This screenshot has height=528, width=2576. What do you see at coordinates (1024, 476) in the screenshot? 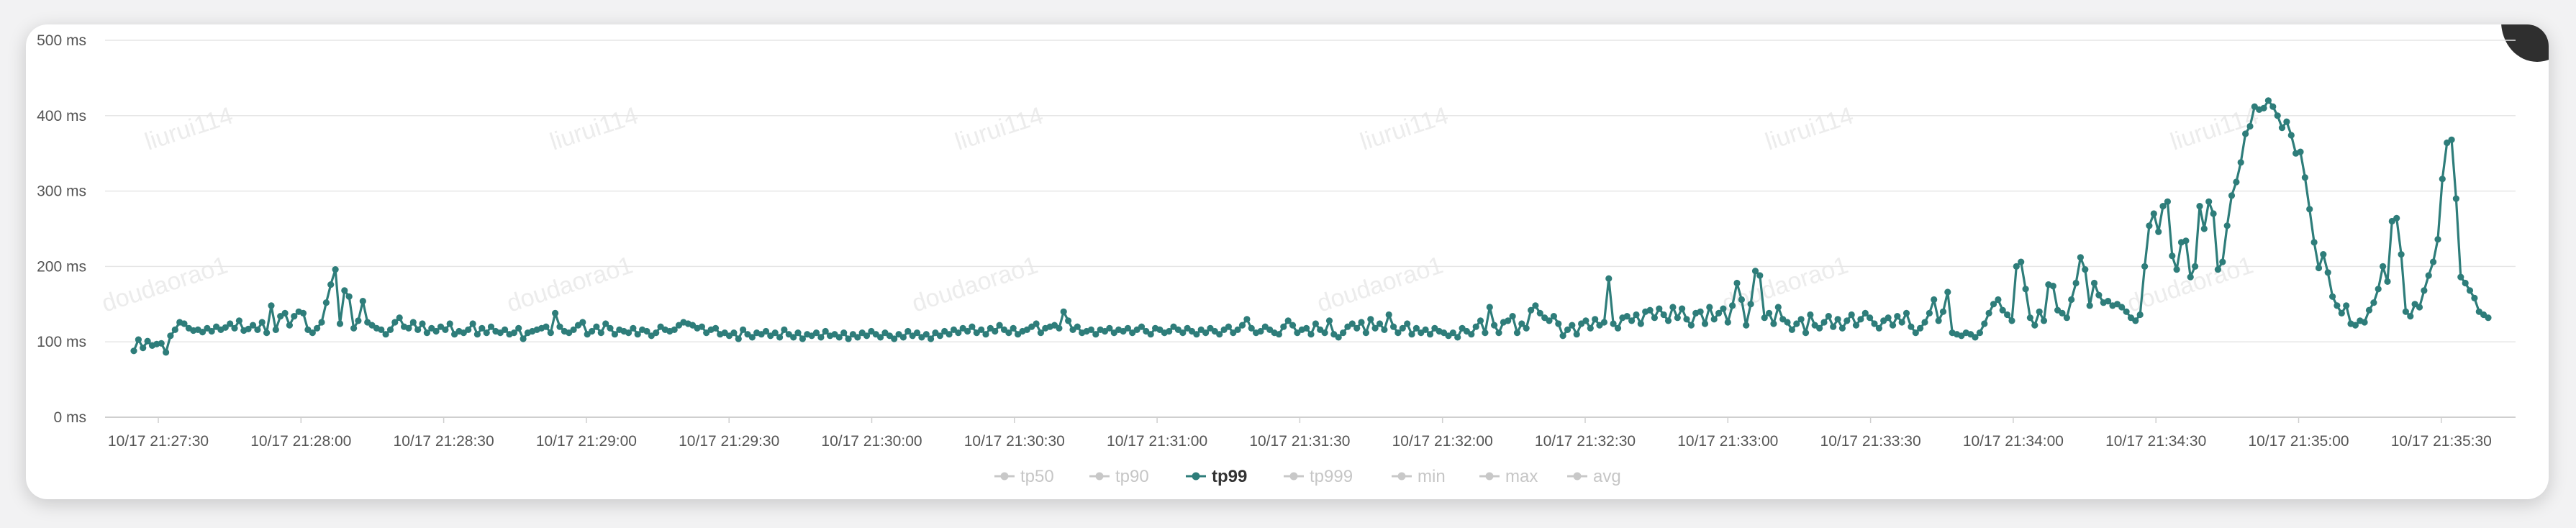
I see `legend-item-tp50: tp50` at bounding box center [1024, 476].